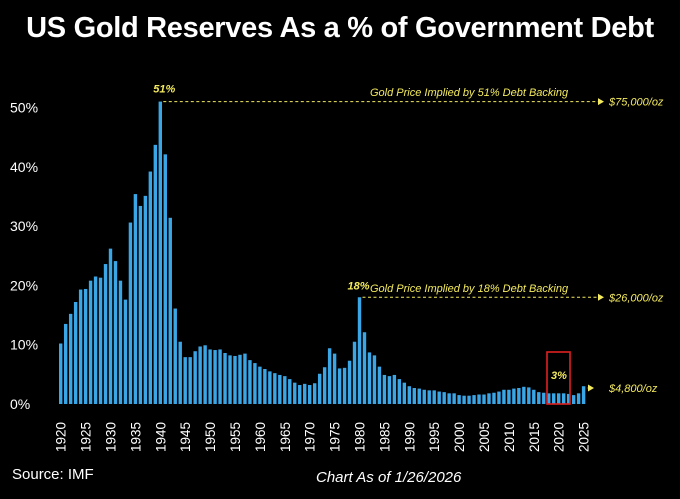 The image size is (680, 499). I want to click on y-tick-label: 50%, so click(24, 108).